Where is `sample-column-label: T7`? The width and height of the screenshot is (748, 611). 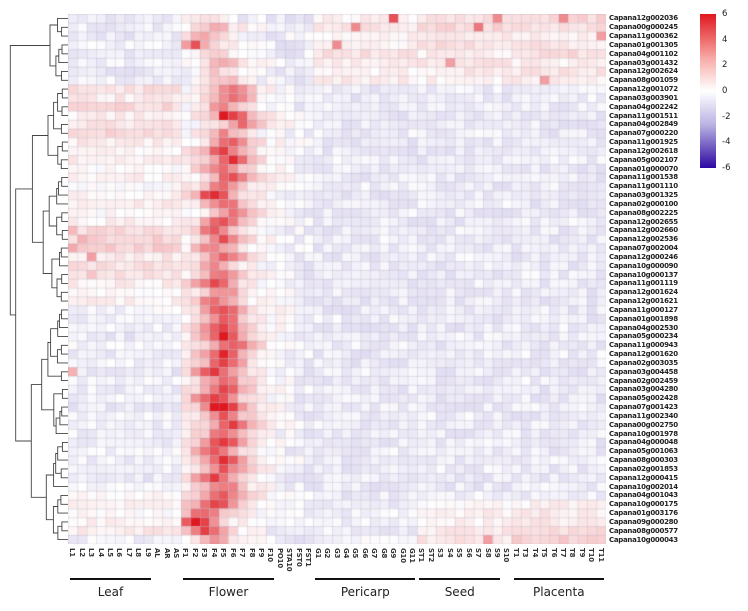 sample-column-label: T7 is located at coordinates (563, 553).